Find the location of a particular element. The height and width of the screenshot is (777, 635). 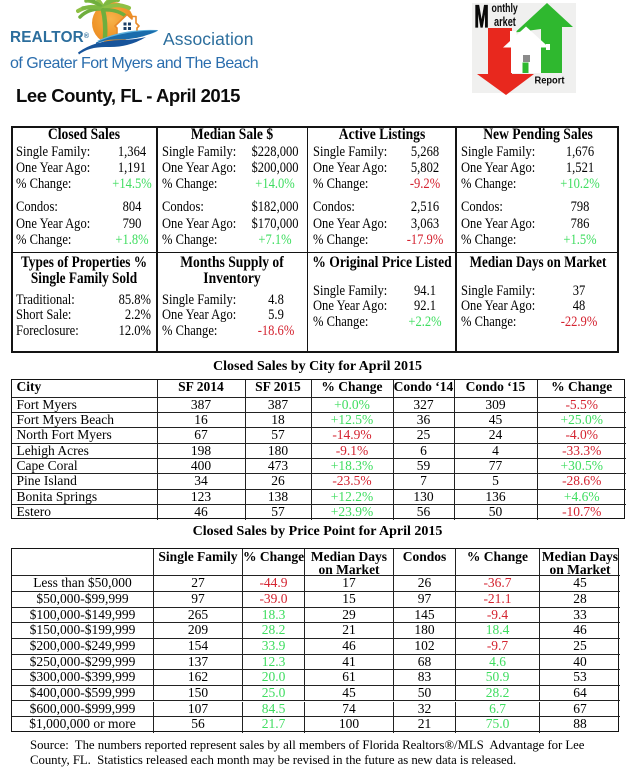

svg-text: onthly is located at coordinates (505, 9).